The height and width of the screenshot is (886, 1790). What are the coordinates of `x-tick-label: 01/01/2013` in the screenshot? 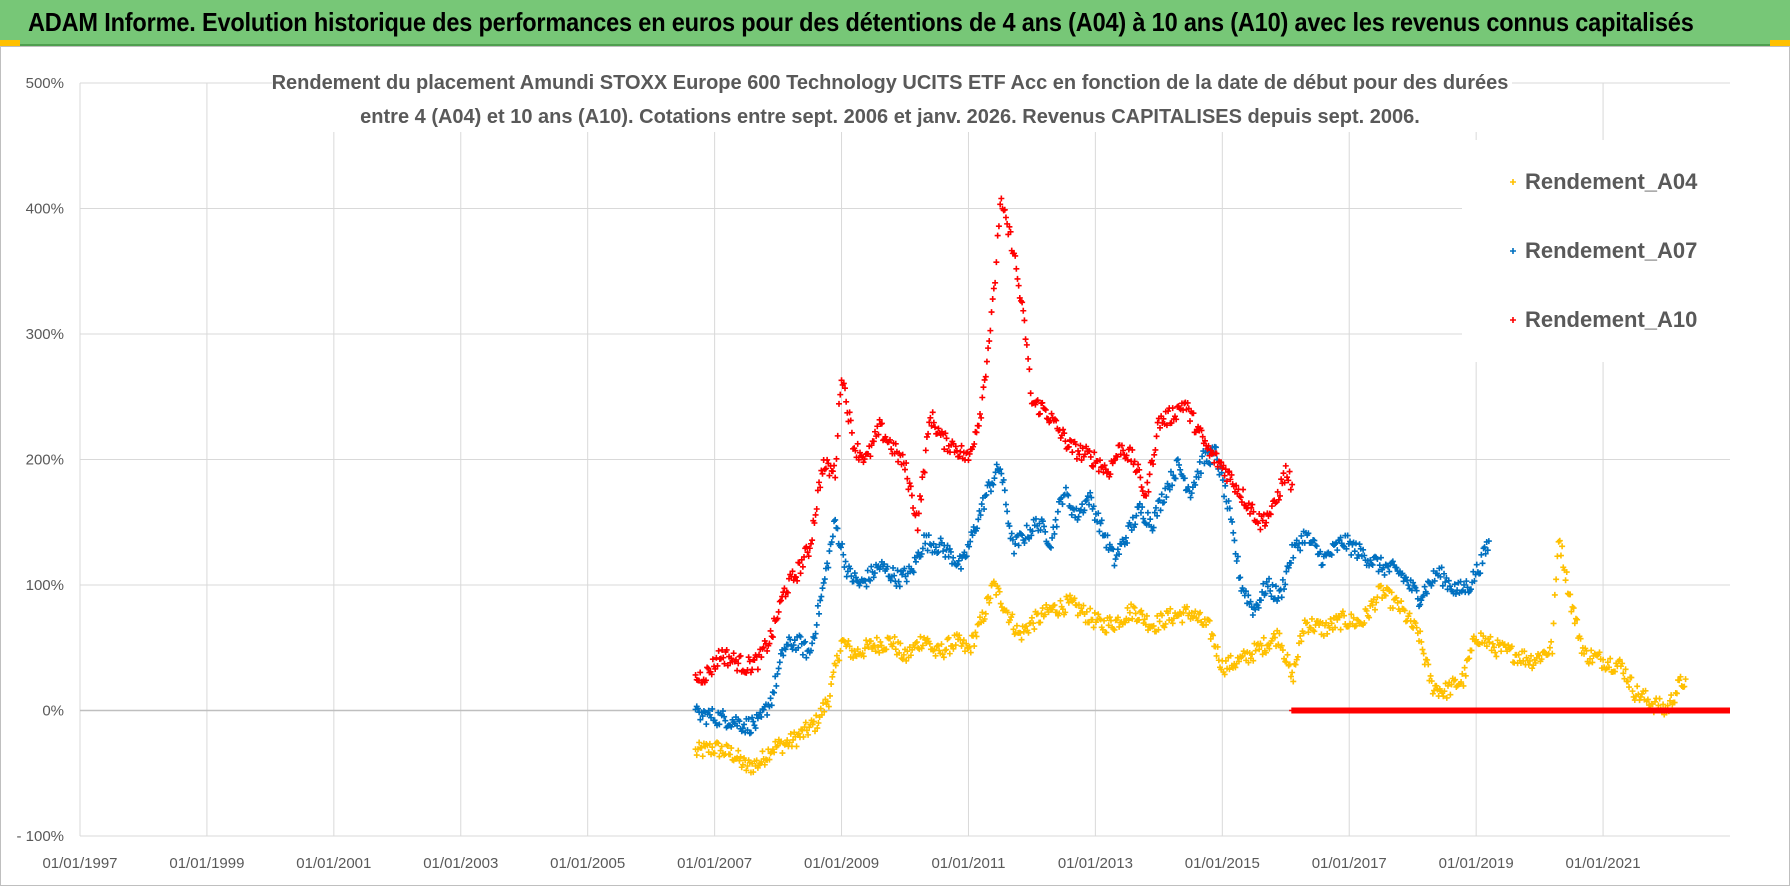 It's located at (1095, 863).